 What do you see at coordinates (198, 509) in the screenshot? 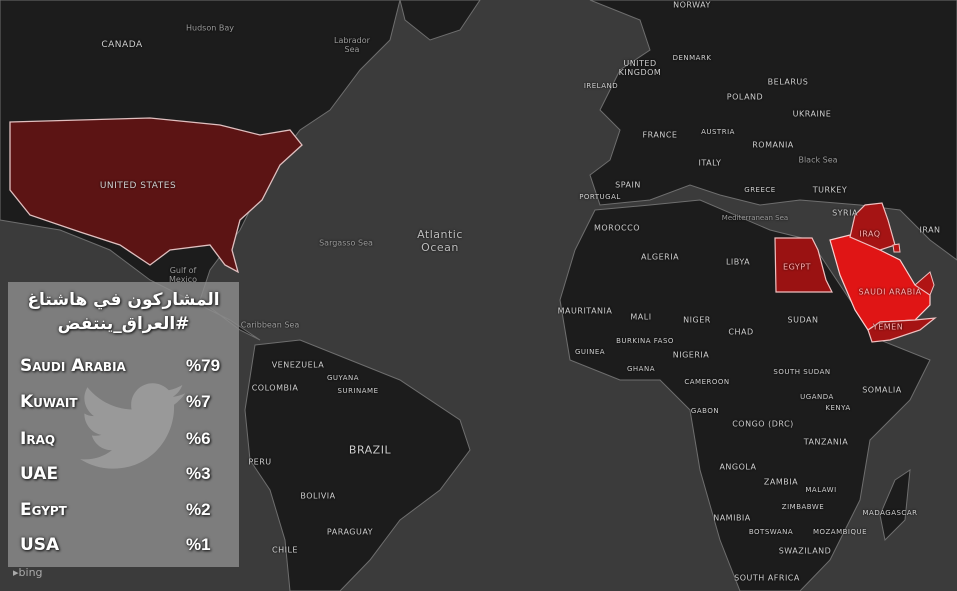
I see `country-percent: %2` at bounding box center [198, 509].